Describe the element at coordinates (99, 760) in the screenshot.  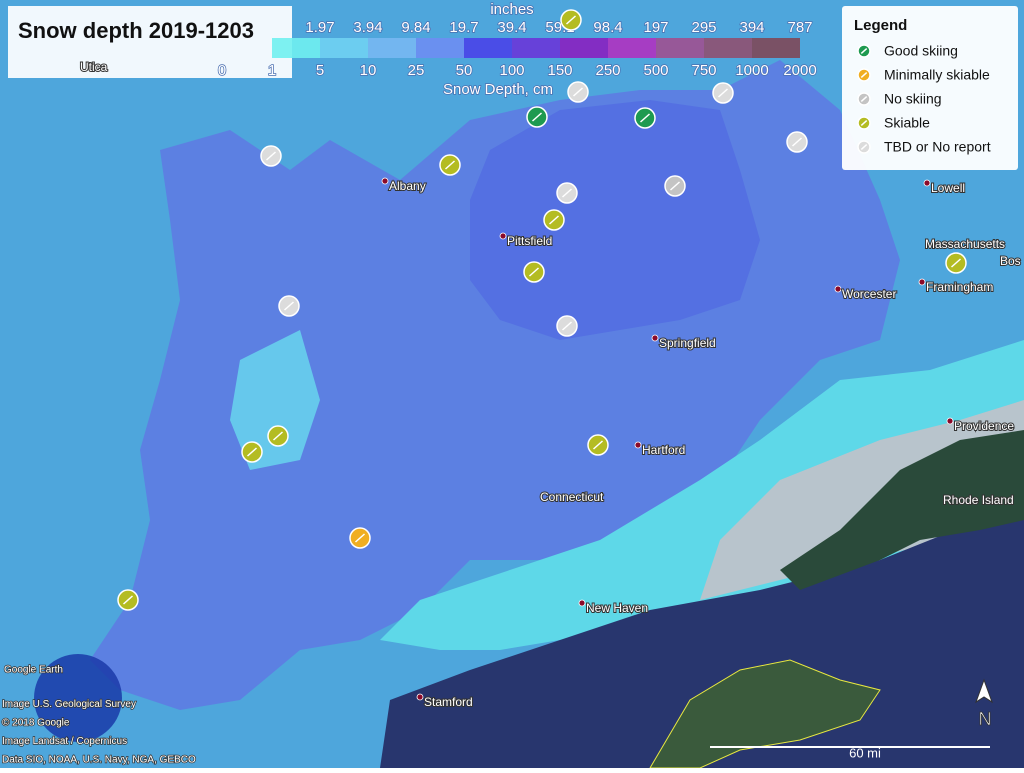
I see `credit-line: Data SIO, NOAA, U.S. Navy, NGA, GEBCO` at that location.